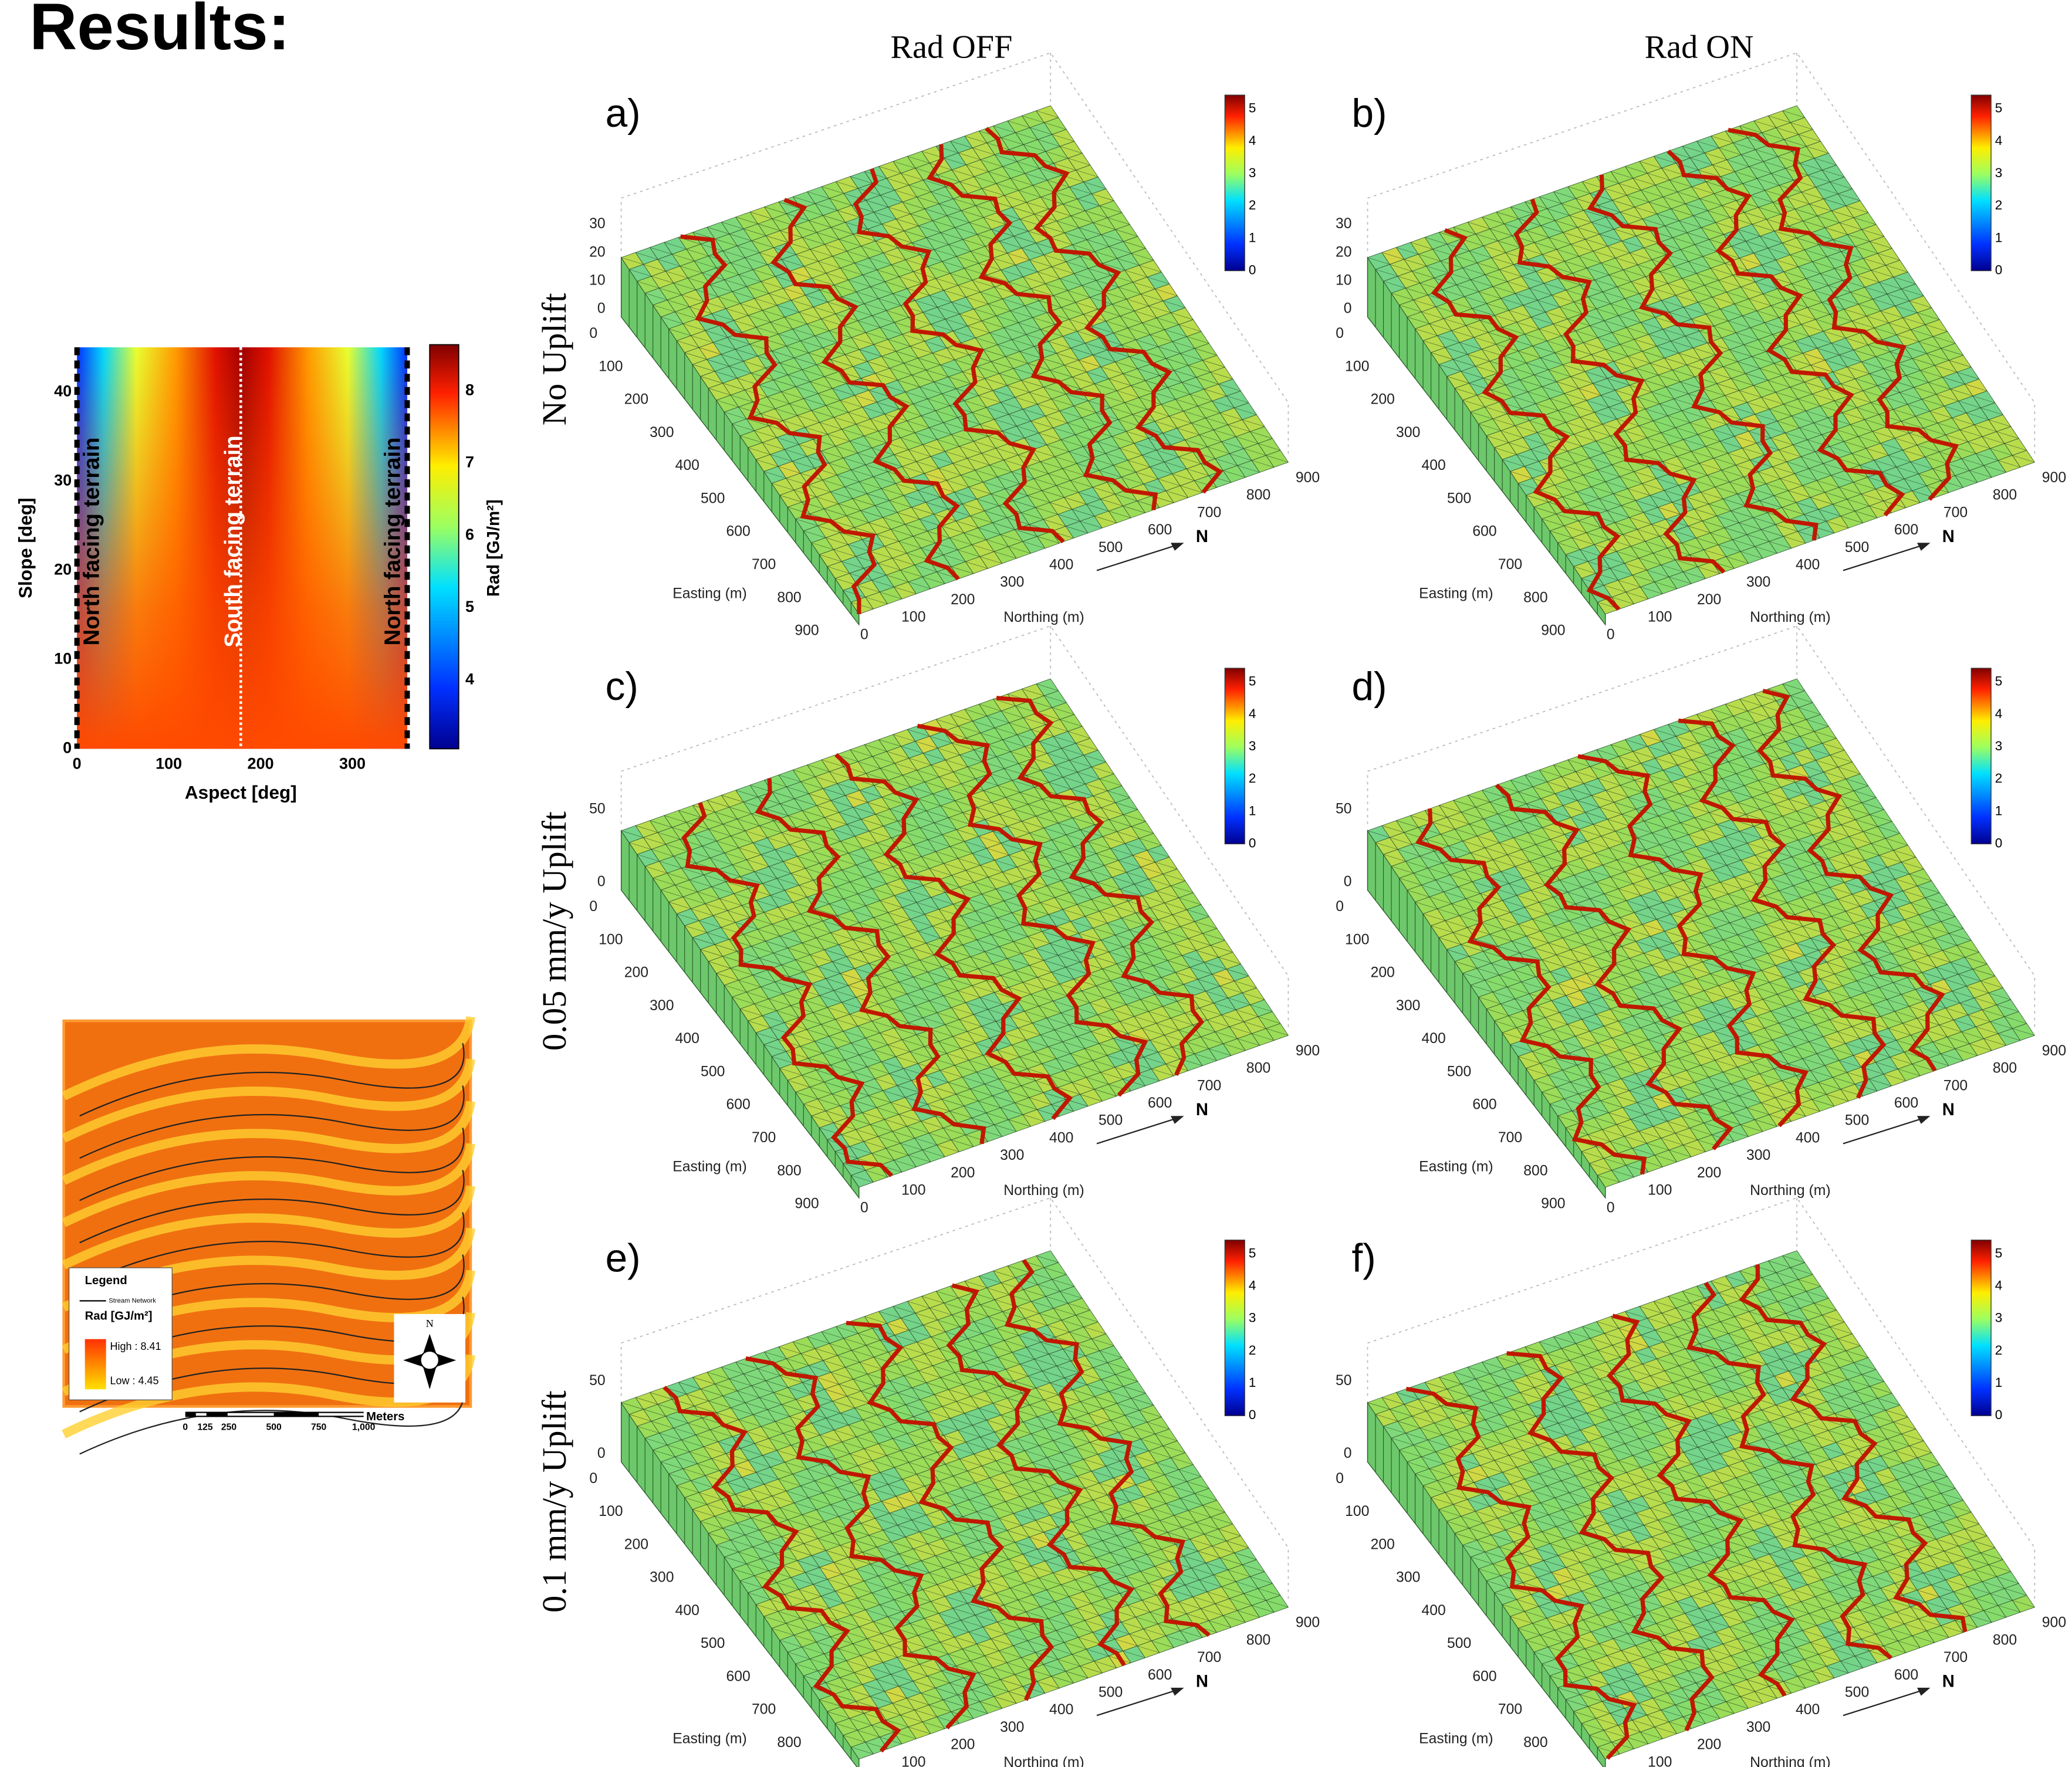 This screenshot has width=2072, height=1767. I want to click on panel-label: b), so click(1369, 114).